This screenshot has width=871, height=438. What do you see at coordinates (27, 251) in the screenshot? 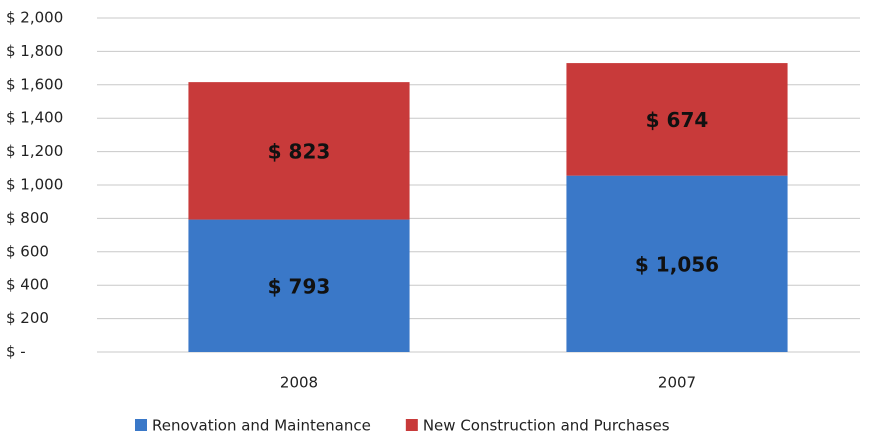
I see `y-tick-label: $ 600` at bounding box center [27, 251].